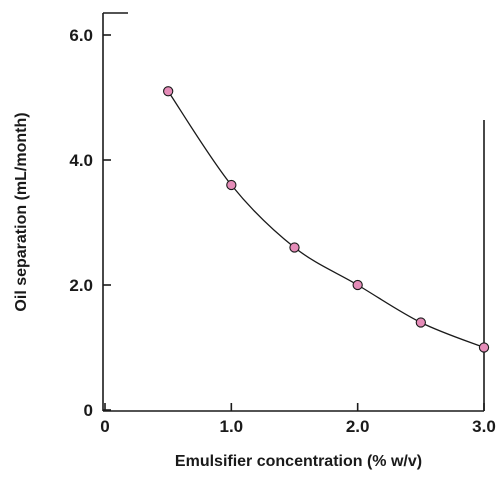 The width and height of the screenshot is (501, 477). Describe the element at coordinates (298, 461) in the screenshot. I see `x-axis-title: Emulsifier concentration (% w/v)` at that location.